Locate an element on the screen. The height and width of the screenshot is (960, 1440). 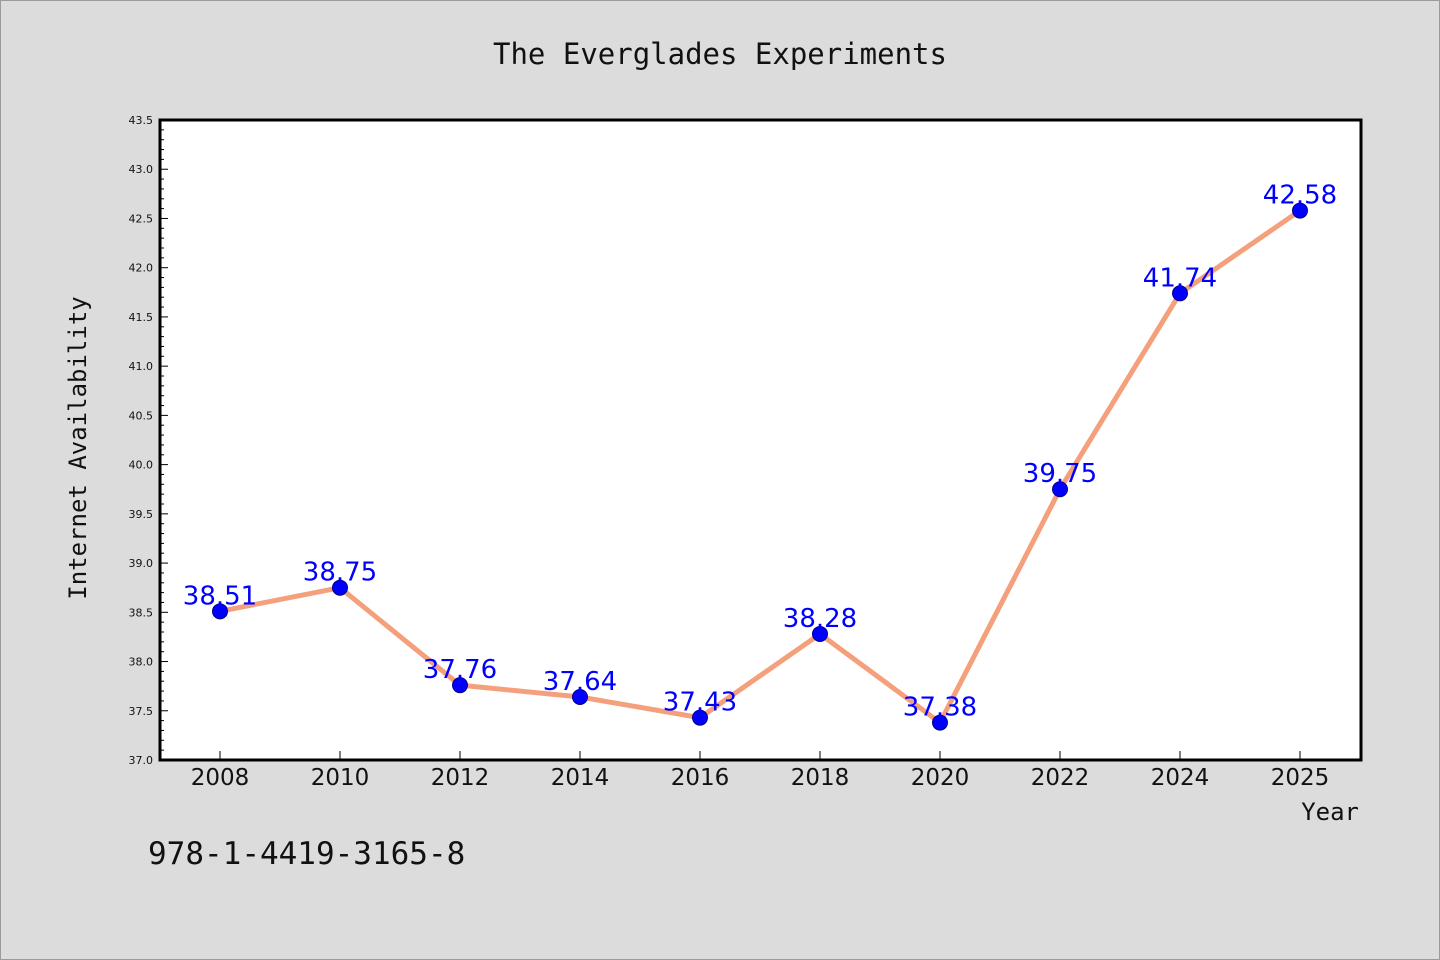
data-label: 41.74 is located at coordinates (1180, 278).